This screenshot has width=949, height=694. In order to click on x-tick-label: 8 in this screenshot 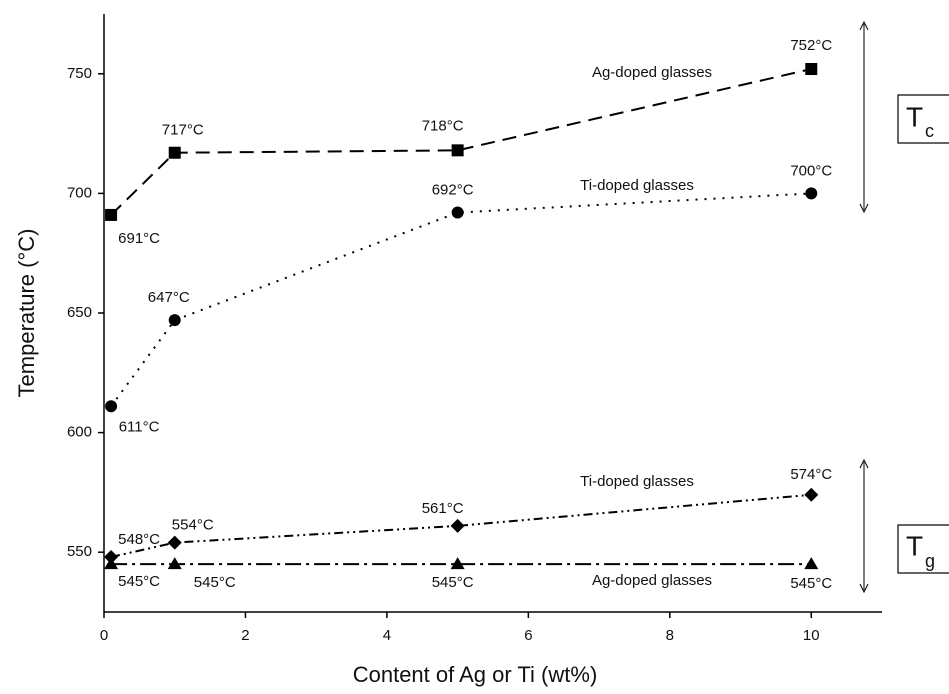, I will do `click(670, 635)`.